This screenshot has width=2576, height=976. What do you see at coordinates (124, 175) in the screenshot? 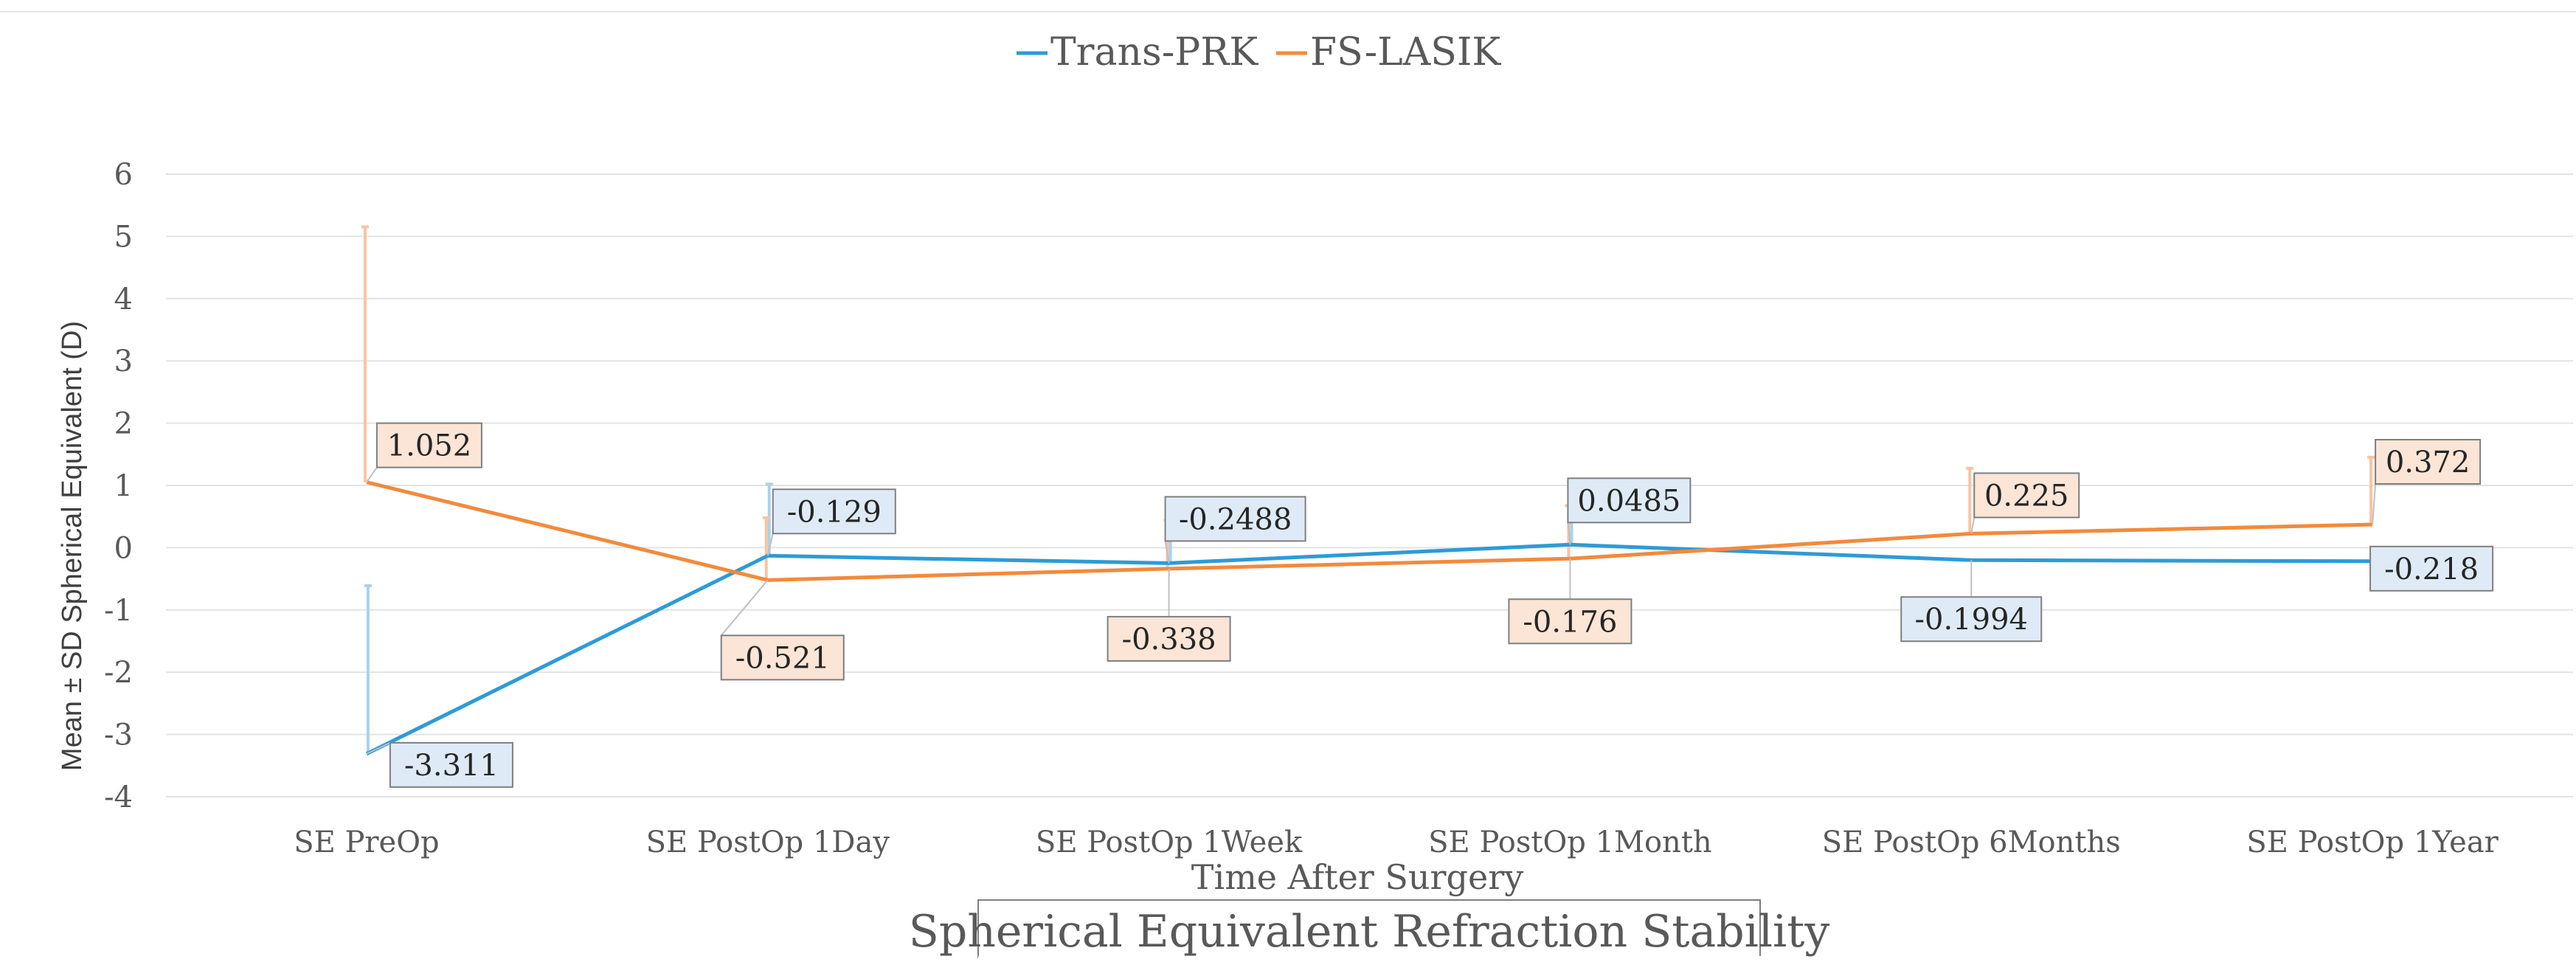
I see `y-tick-label: 6` at bounding box center [124, 175].